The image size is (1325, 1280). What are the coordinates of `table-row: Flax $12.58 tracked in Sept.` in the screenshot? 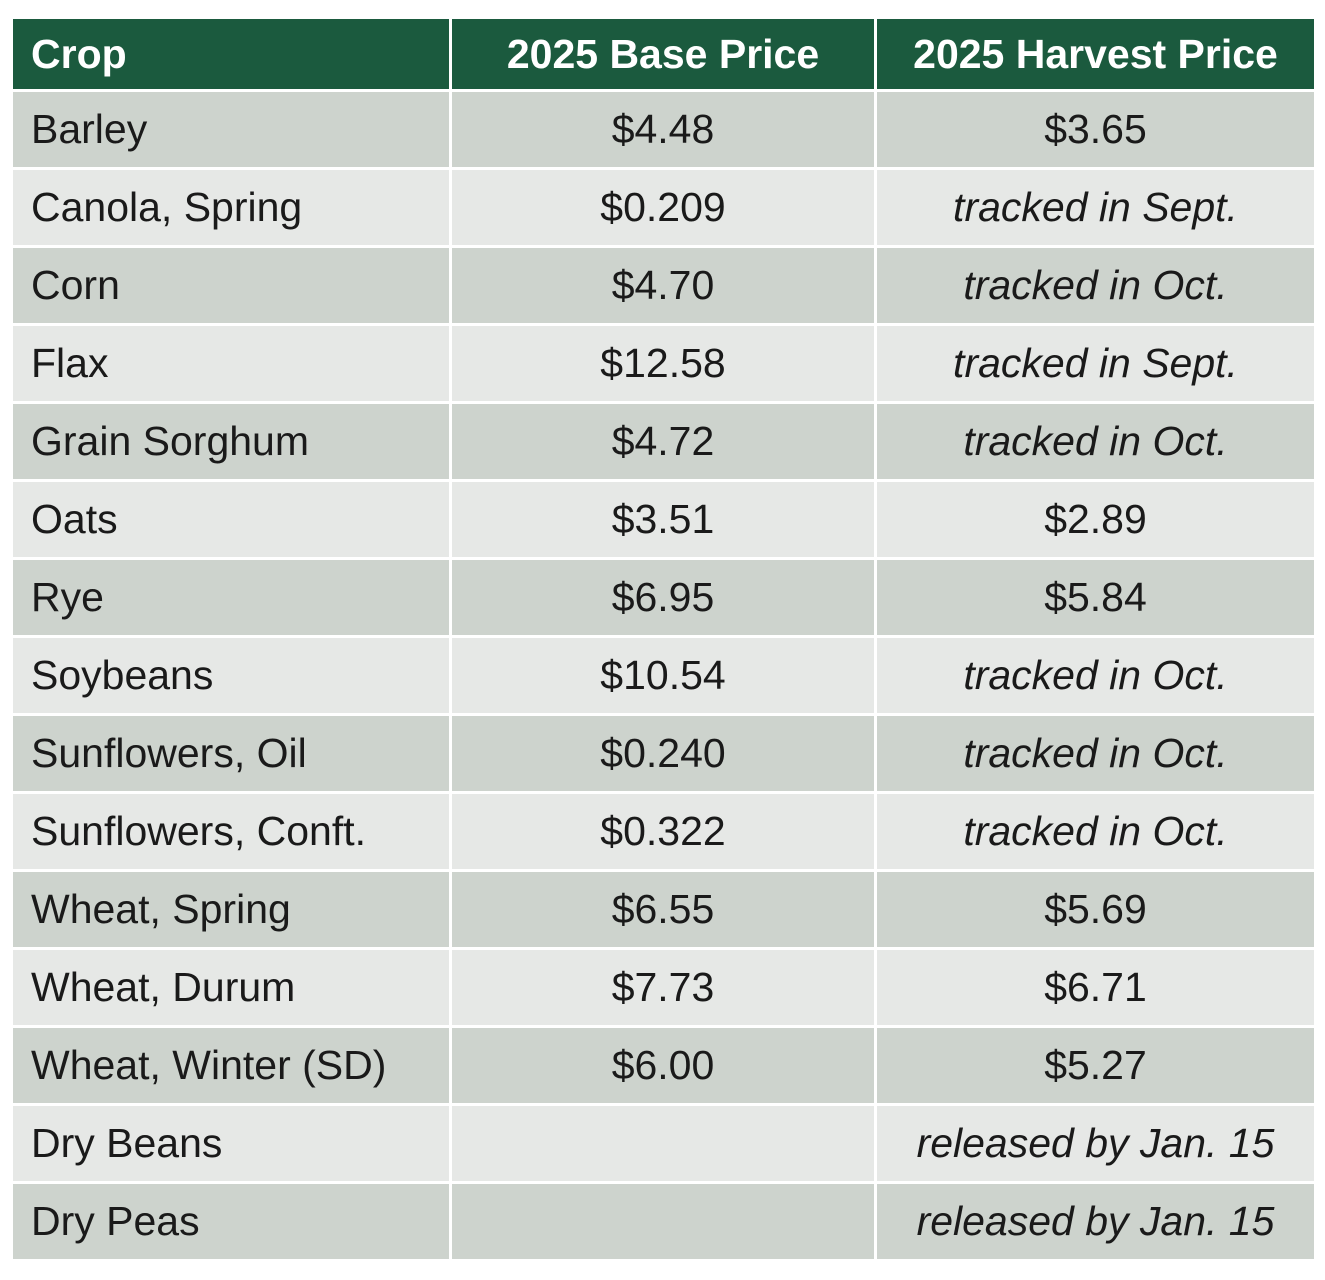 It's located at (663, 363).